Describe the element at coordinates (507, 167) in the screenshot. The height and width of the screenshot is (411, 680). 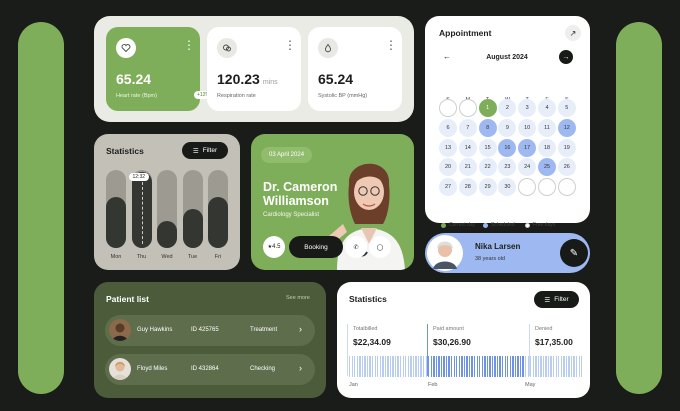
I see `calendar-day: 23` at that location.